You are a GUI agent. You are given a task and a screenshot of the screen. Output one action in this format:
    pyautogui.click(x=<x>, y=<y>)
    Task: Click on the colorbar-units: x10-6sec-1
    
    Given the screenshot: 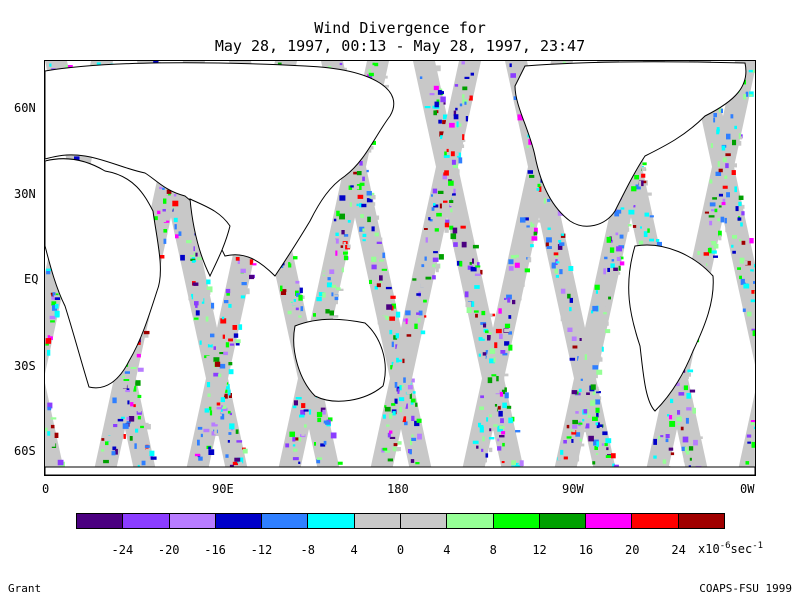 What is the action you would take?
    pyautogui.click(x=731, y=548)
    